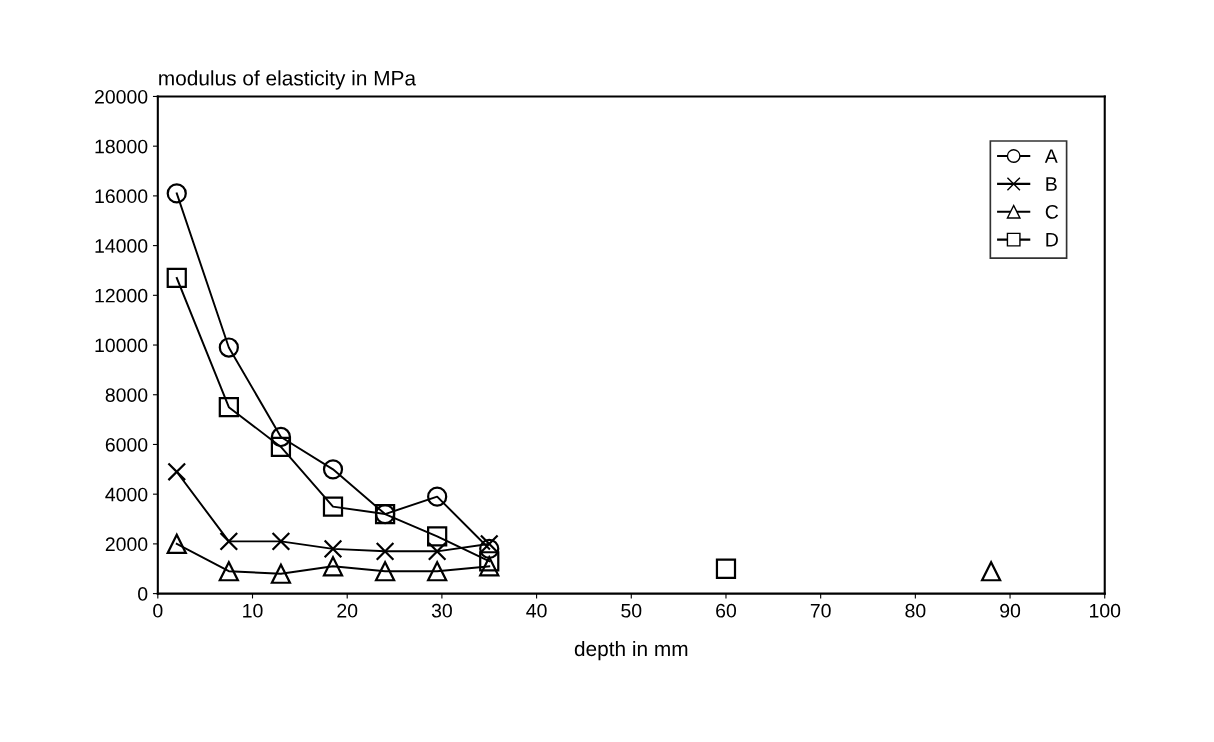  What do you see at coordinates (536, 610) in the screenshot?
I see `x-tick-label: 40` at bounding box center [536, 610].